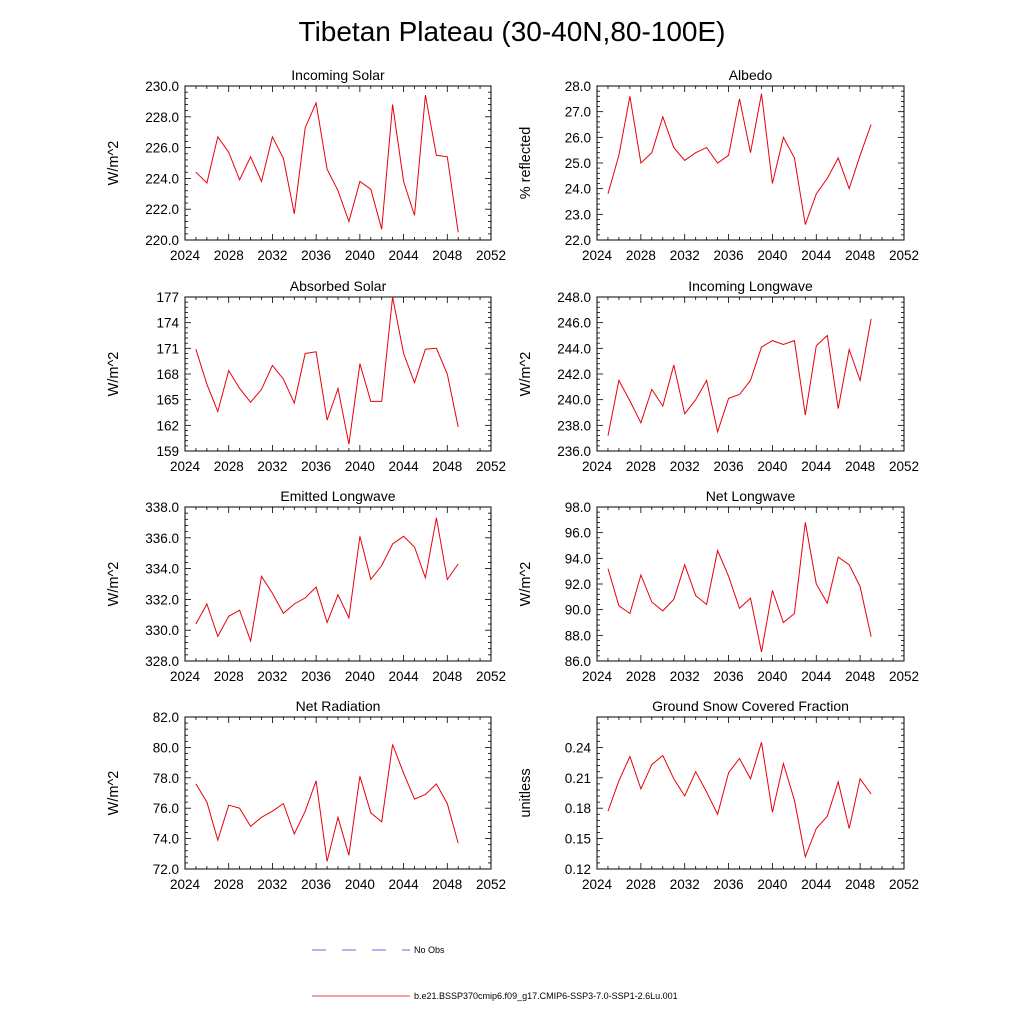  Describe the element at coordinates (167, 400) in the screenshot. I see `y-tick-label: 165` at that location.